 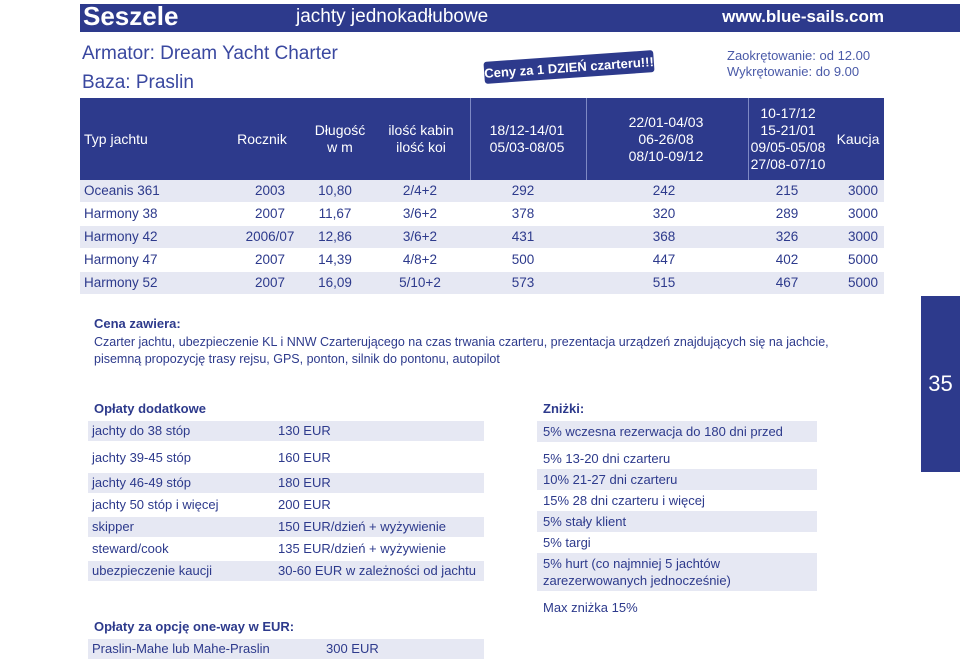 I want to click on table-row: Harmony 38 2007 11,67 3/6+2 378 320 289 3000, so click(x=482, y=214).